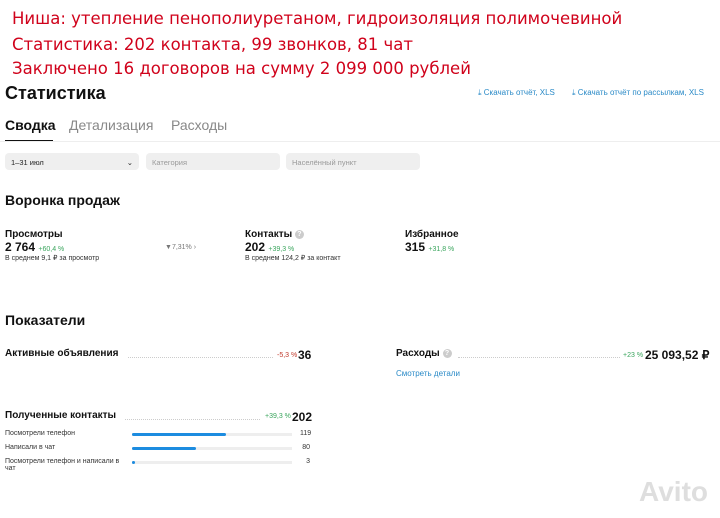  I want to click on views-change: +60,4 %, so click(51, 249).